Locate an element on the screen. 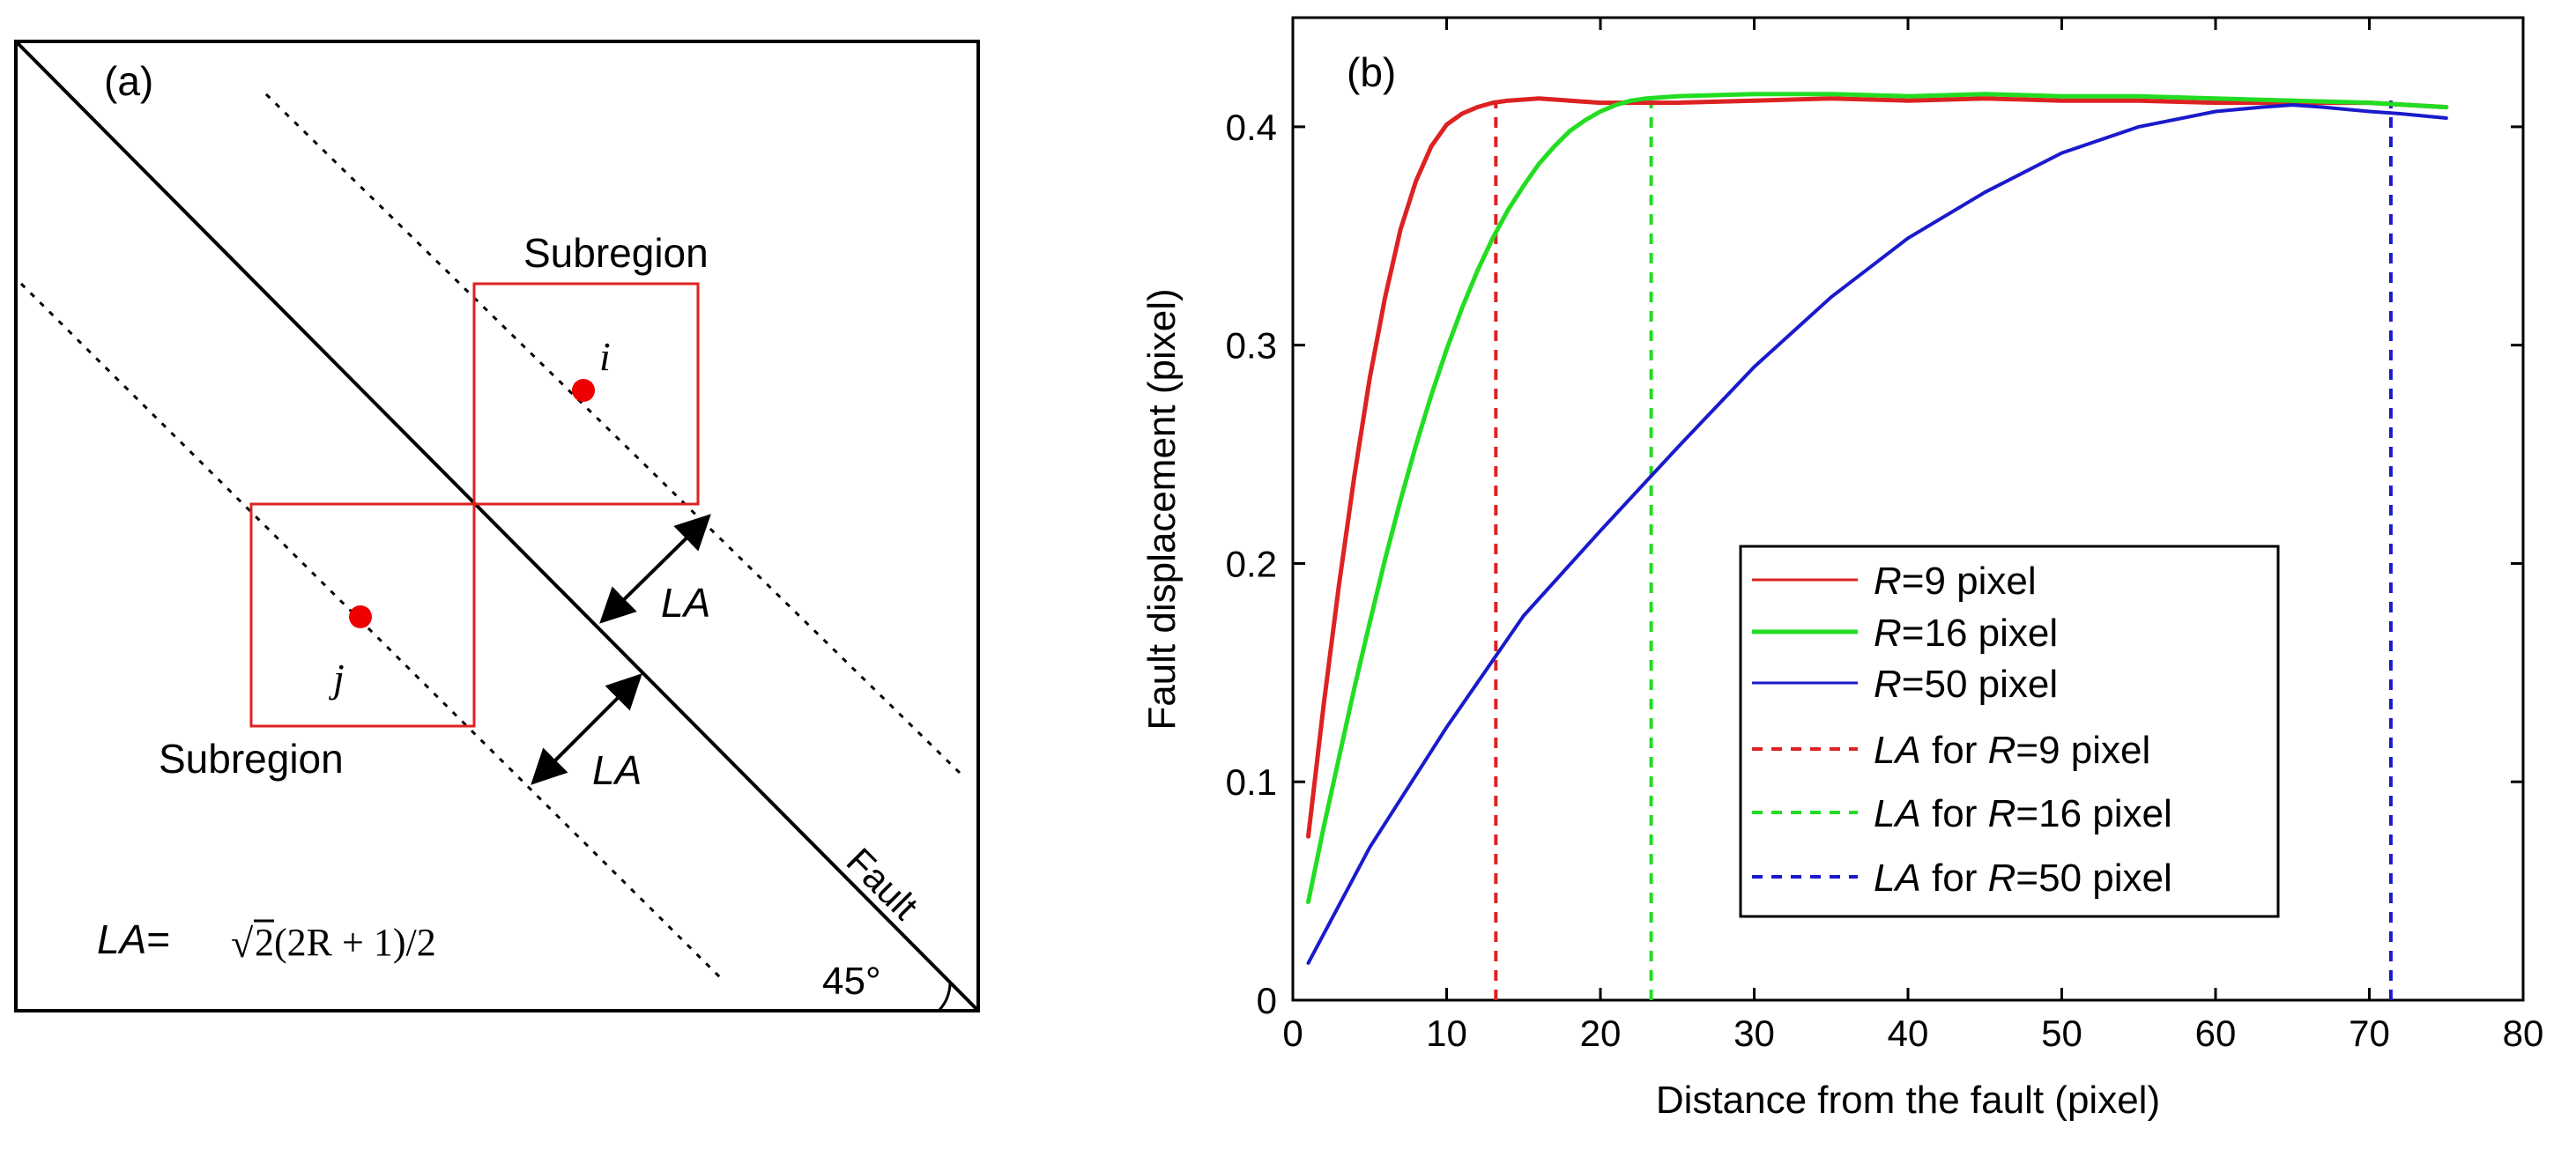 The height and width of the screenshot is (1157, 2576). svg-text: LA= is located at coordinates (133, 939).